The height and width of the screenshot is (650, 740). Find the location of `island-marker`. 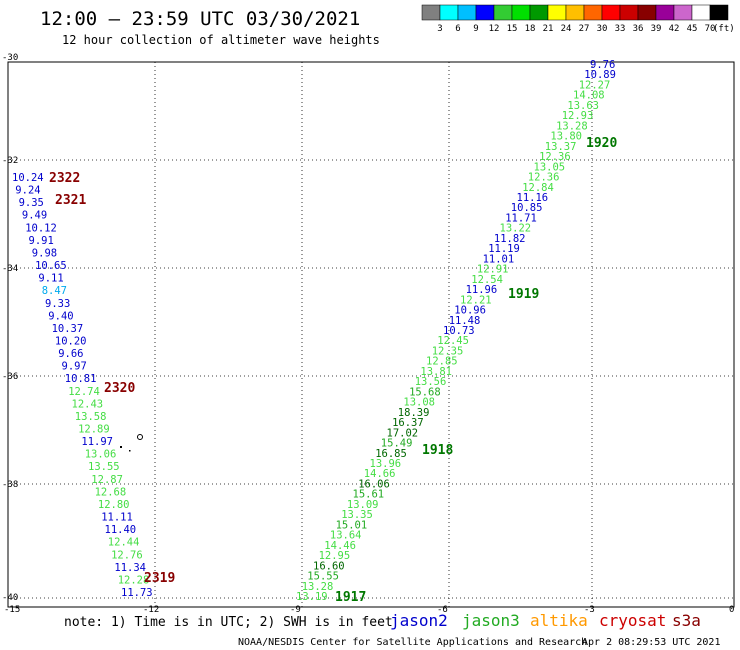

island-marker is located at coordinates (131, 443).